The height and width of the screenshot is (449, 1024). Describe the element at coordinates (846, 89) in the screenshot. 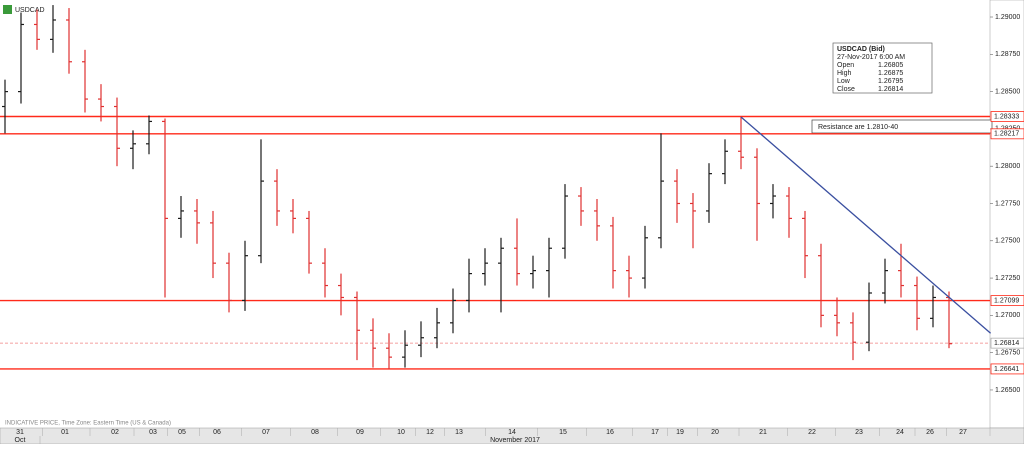

I see `info-key: Close` at that location.